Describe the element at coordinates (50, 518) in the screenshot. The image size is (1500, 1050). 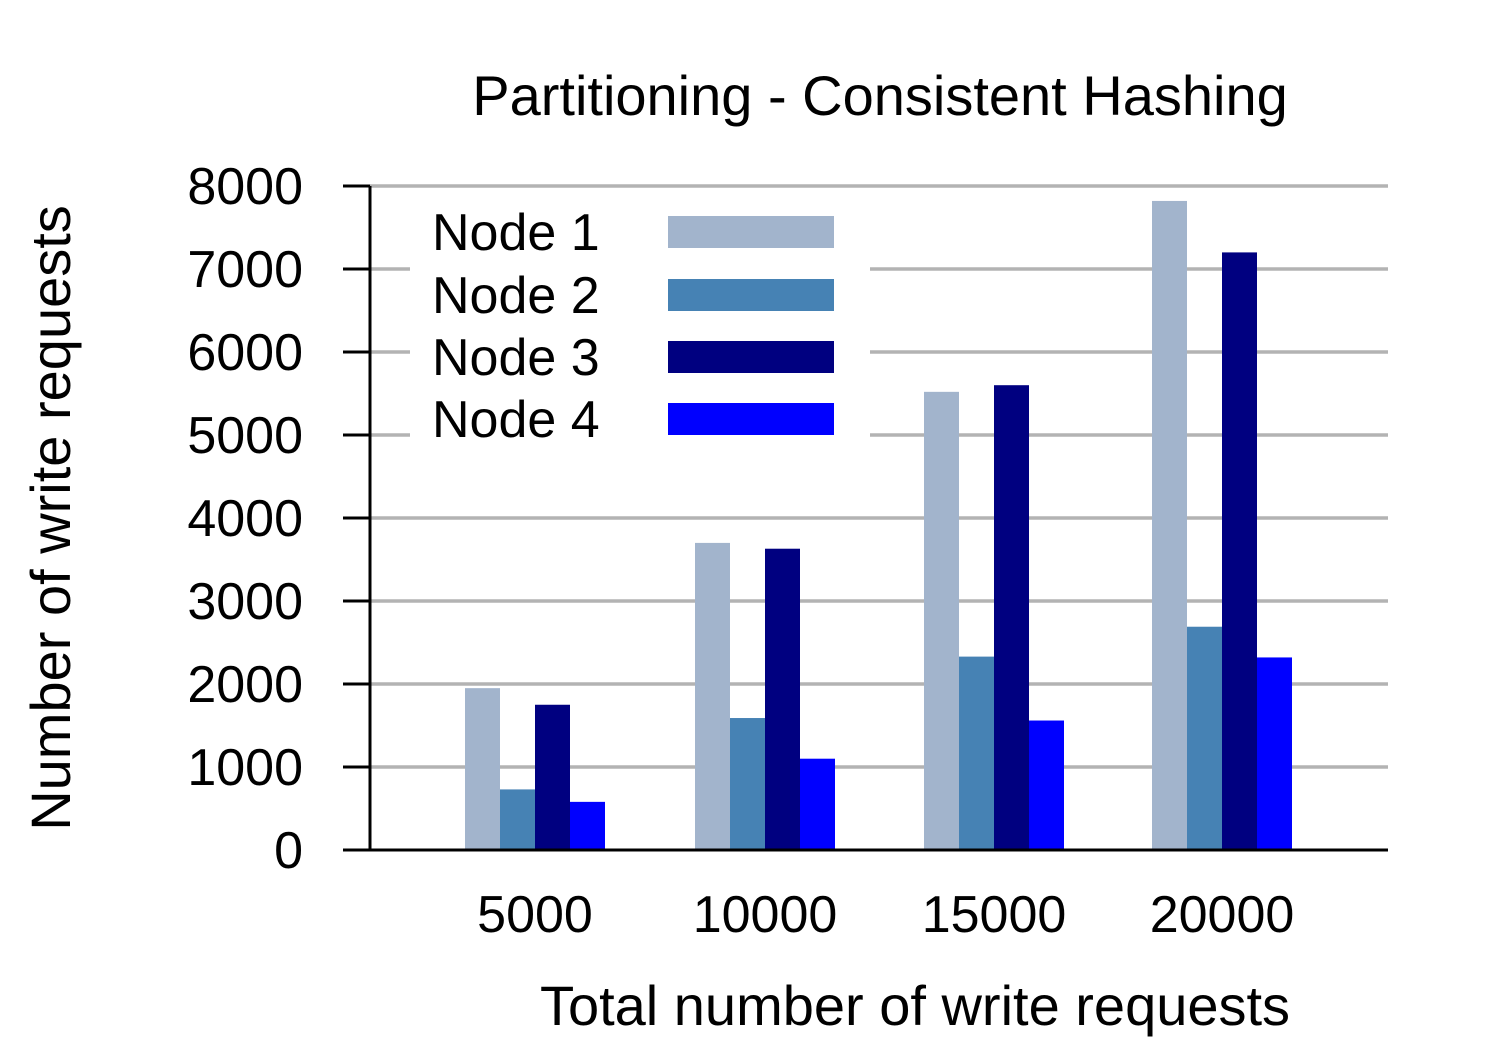
I see `y-axis-label: Number of write requests` at that location.